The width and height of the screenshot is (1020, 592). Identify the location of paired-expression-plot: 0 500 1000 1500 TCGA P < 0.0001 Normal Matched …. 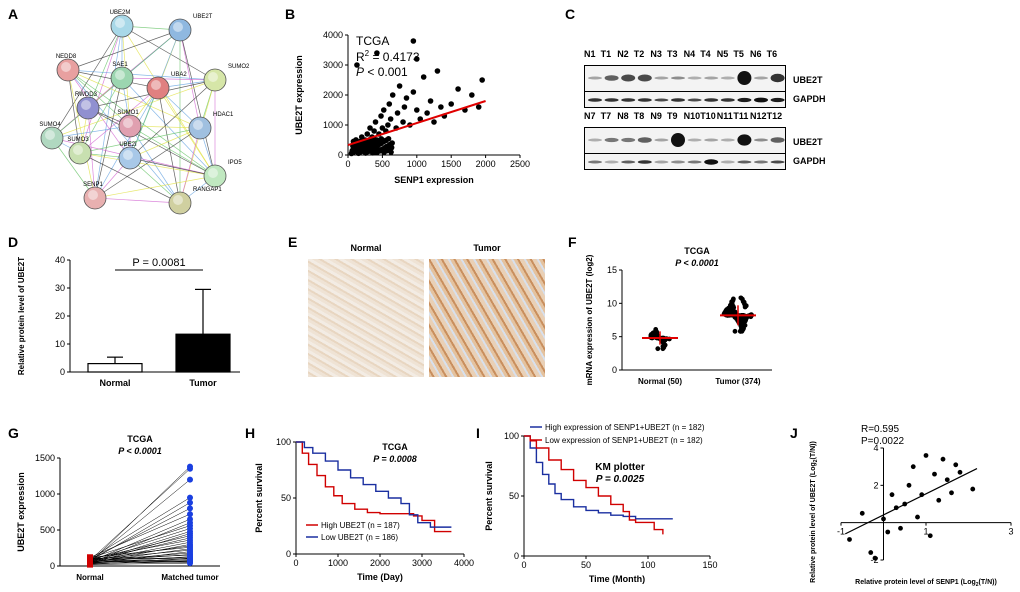
(118, 508).